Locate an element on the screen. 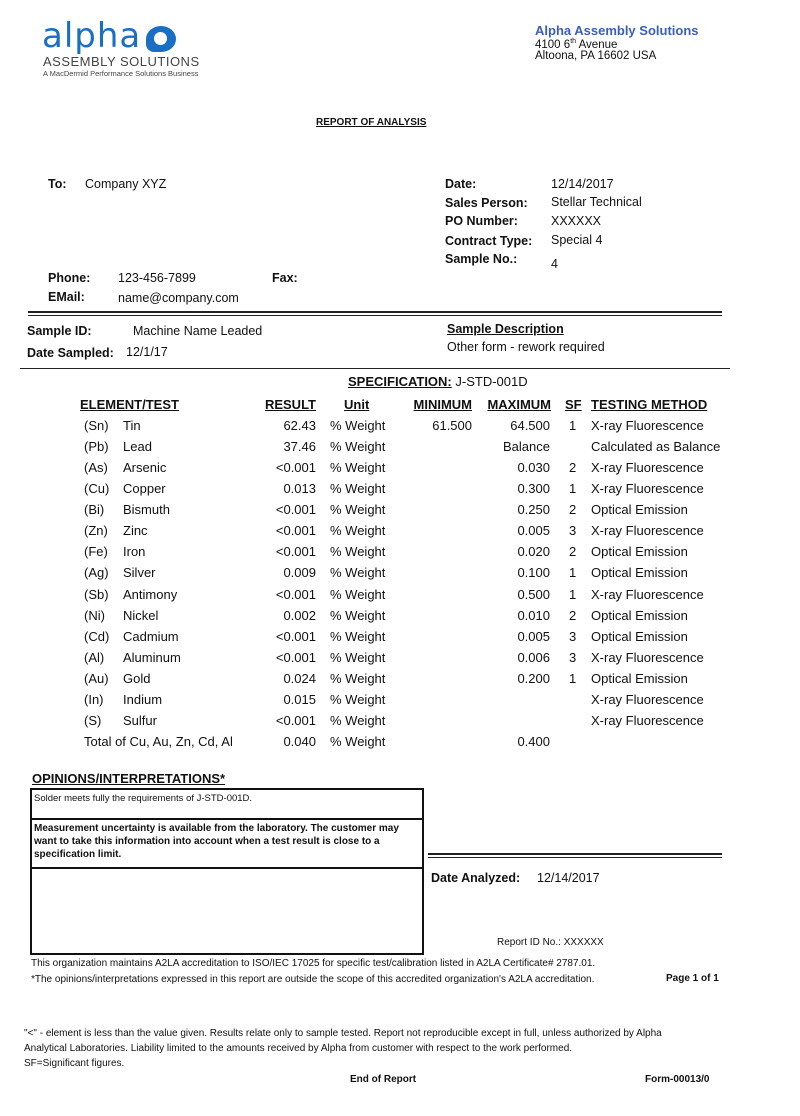  company-name: Alpha Assembly Solutions is located at coordinates (617, 30).